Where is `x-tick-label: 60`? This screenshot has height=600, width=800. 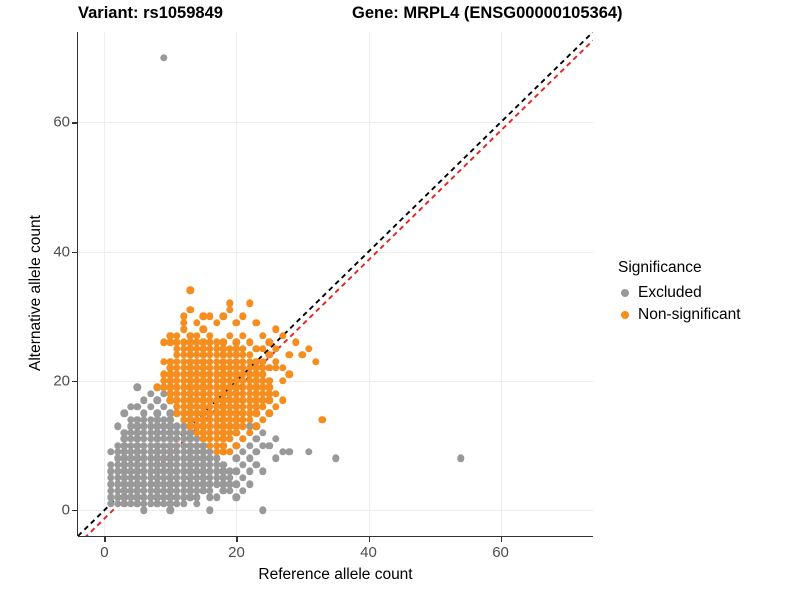 x-tick-label: 60 is located at coordinates (500, 552).